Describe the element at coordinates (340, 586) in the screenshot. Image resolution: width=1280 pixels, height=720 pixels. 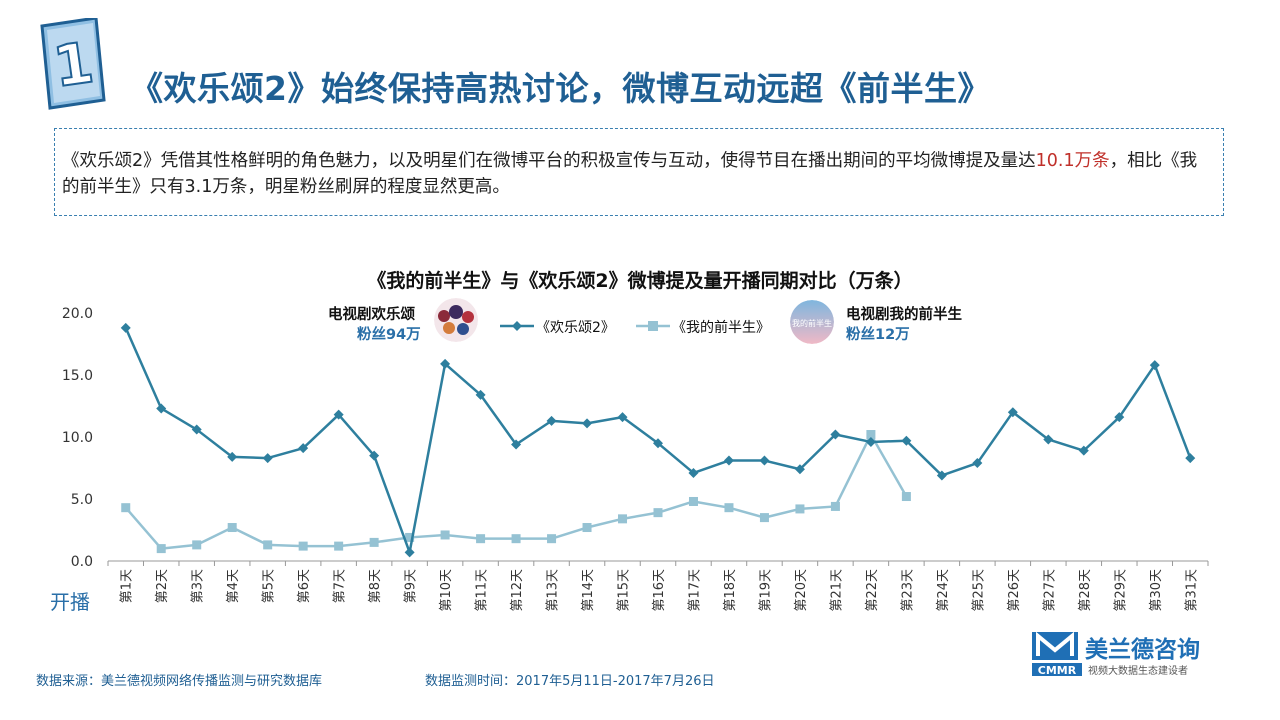
I see `x-tick-label: 第7天` at that location.